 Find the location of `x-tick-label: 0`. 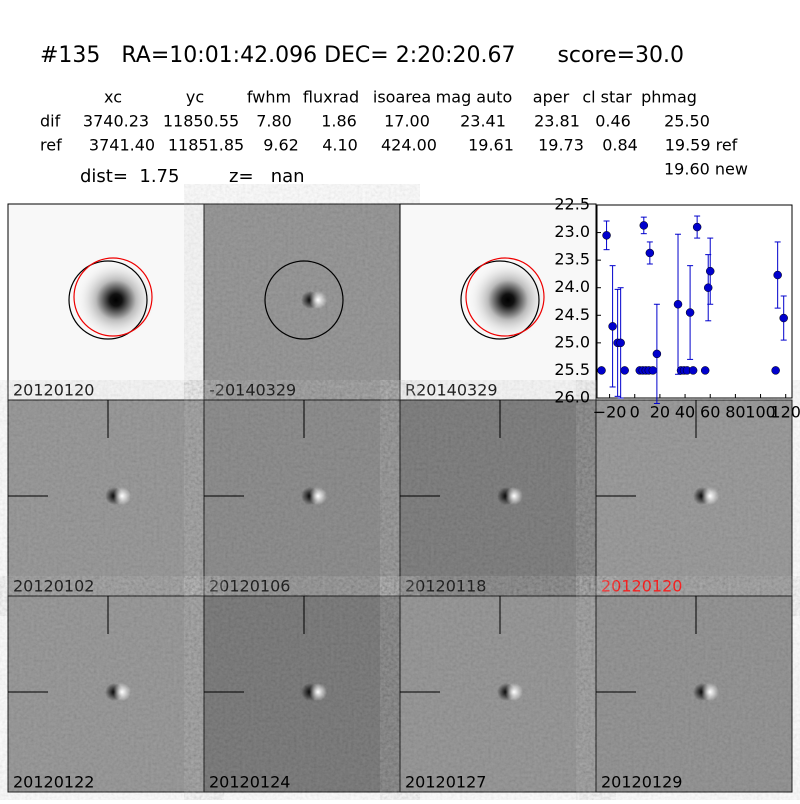

x-tick-label: 0 is located at coordinates (635, 412).